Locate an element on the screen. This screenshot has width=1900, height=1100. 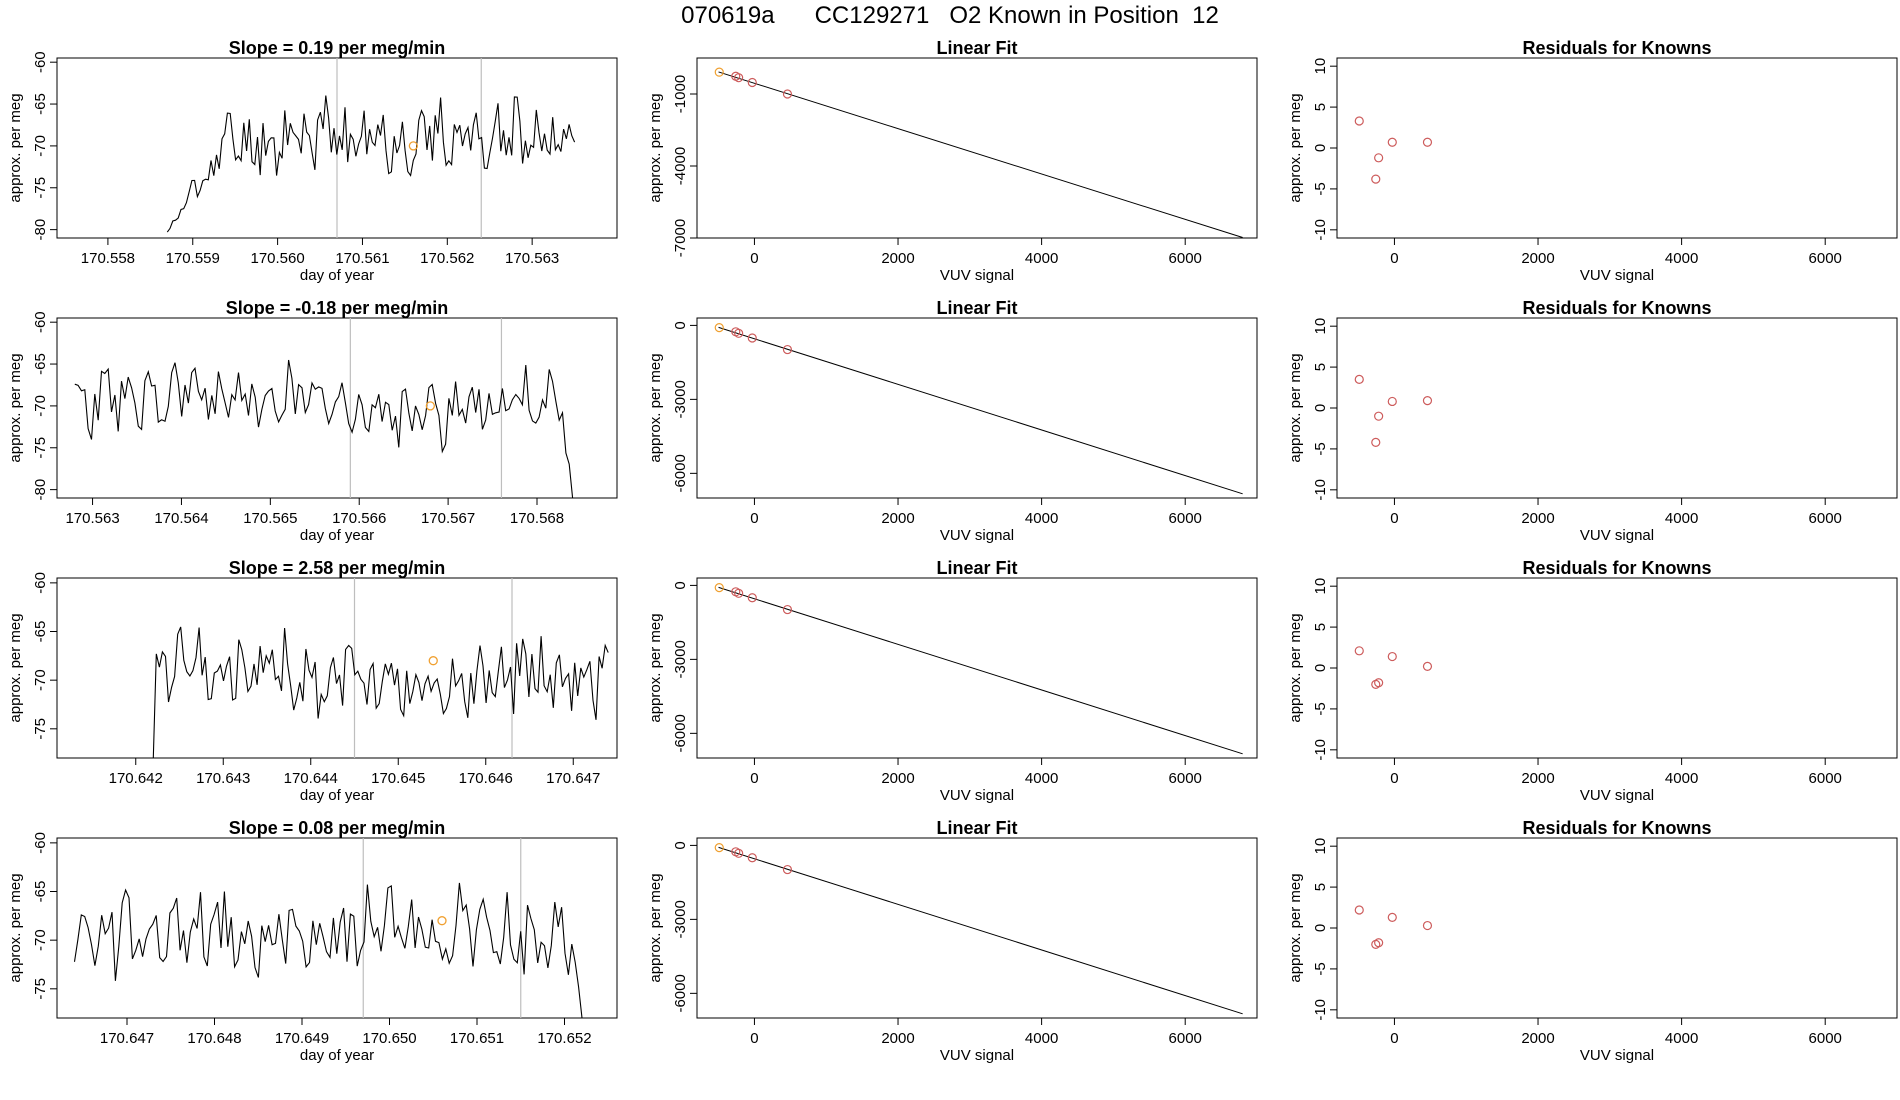
x-tick-label: 170.643 is located at coordinates (223, 778).